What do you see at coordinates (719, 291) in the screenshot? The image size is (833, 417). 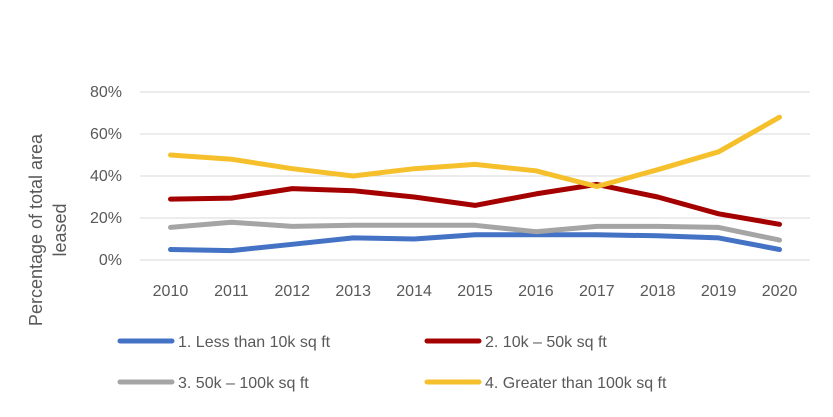 I see `x-tick-label: 2019` at bounding box center [719, 291].